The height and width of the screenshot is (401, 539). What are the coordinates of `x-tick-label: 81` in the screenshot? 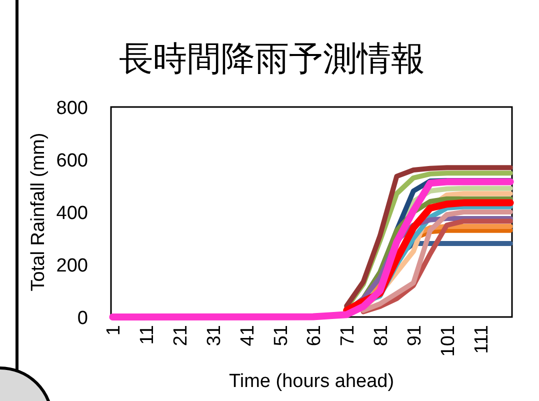 It's located at (381, 335).